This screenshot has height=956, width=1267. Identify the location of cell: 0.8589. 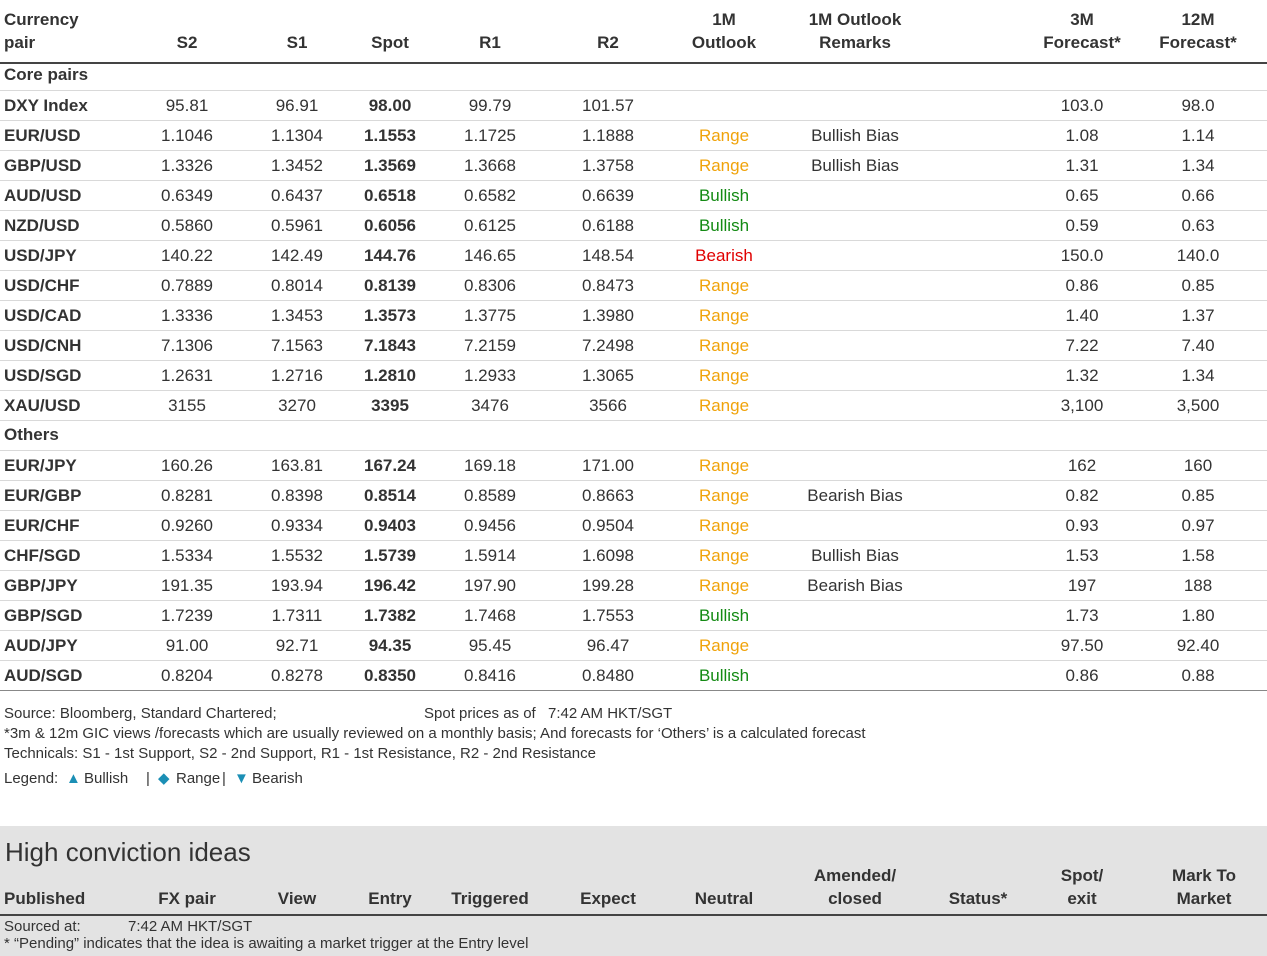
(490, 495).